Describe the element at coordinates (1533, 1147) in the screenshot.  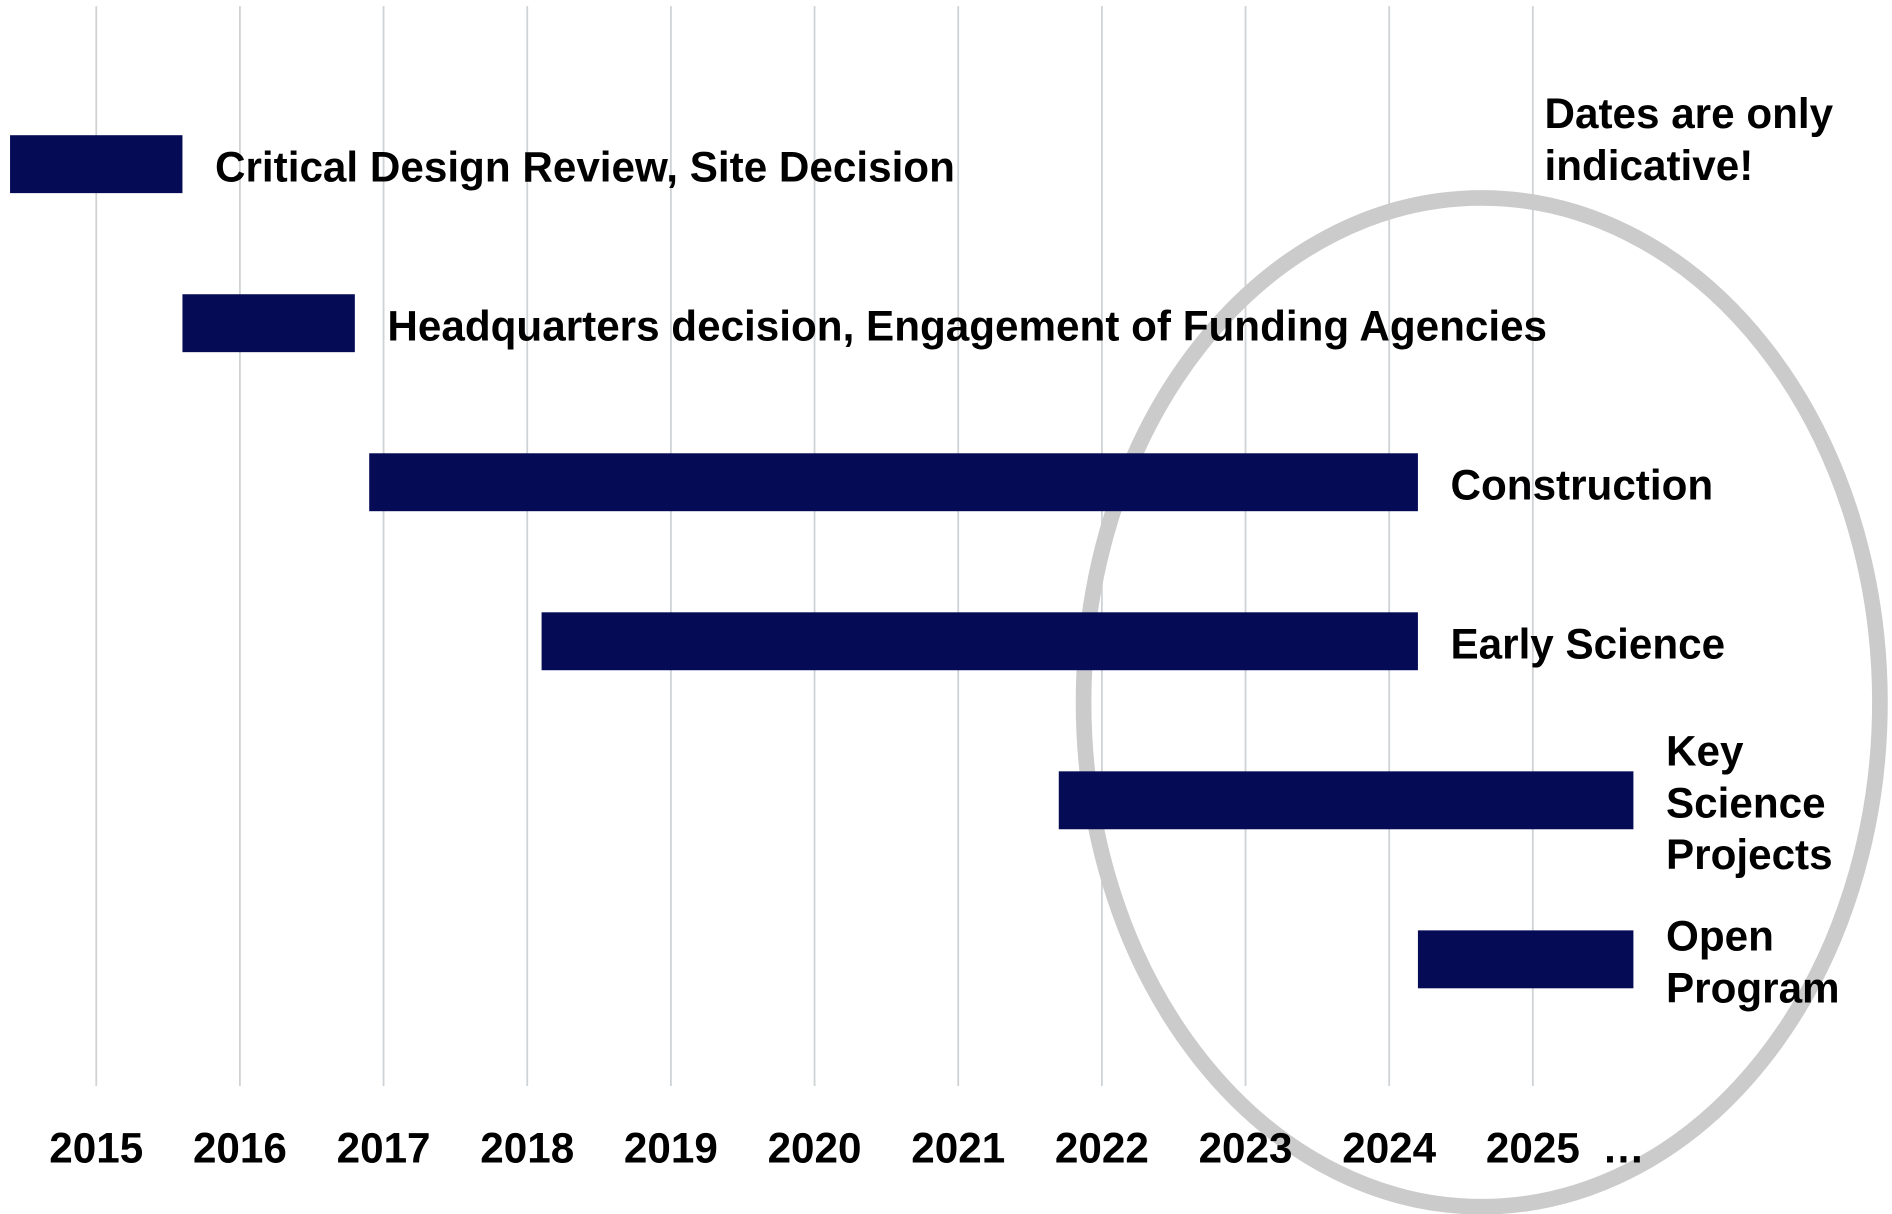
I see `x-tick-label: 2025` at that location.